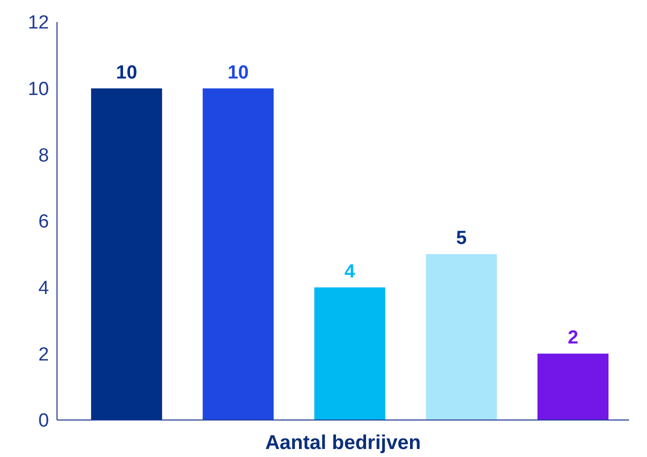 Image resolution: width=647 pixels, height=457 pixels. What do you see at coordinates (43, 155) in the screenshot?
I see `y-tick-label: 8` at bounding box center [43, 155].